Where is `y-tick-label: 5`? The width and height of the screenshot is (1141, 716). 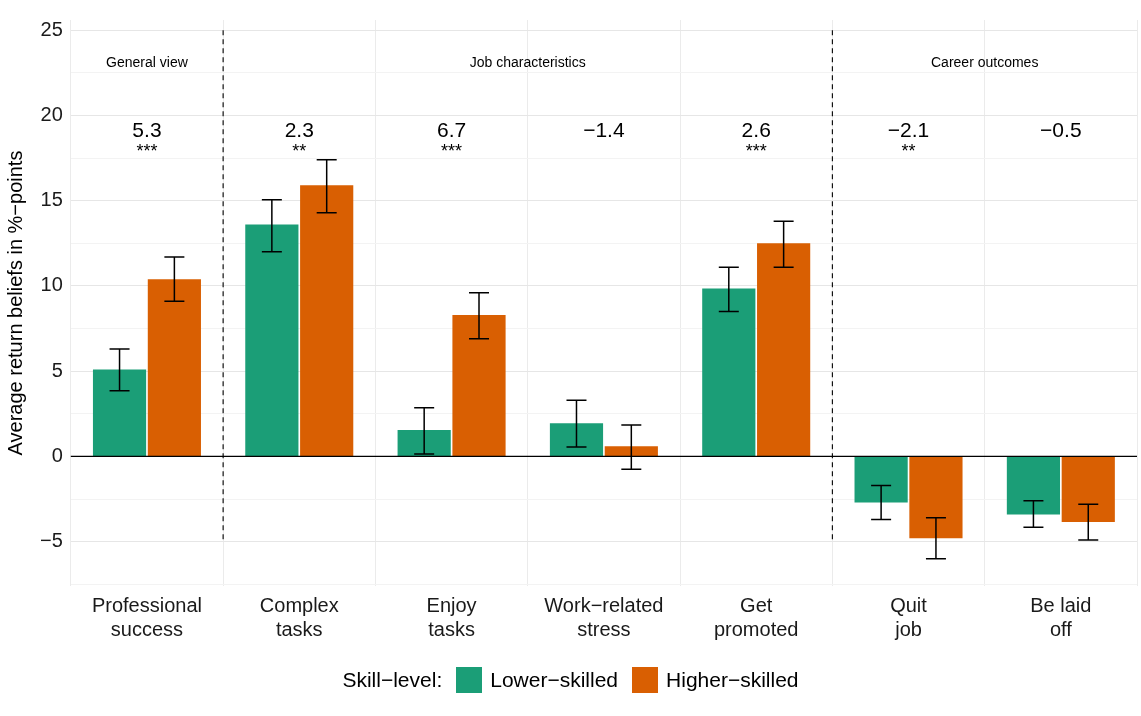
y-tick-label: 5 is located at coordinates (57, 369).